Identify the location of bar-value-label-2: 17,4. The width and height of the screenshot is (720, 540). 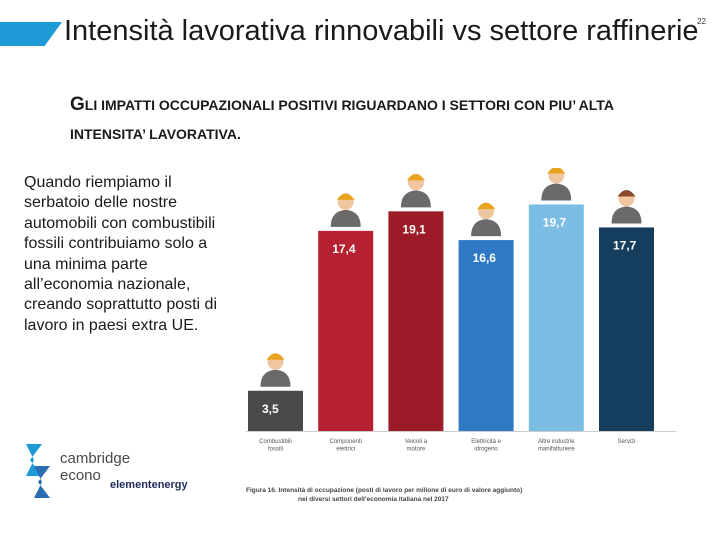
(344, 249).